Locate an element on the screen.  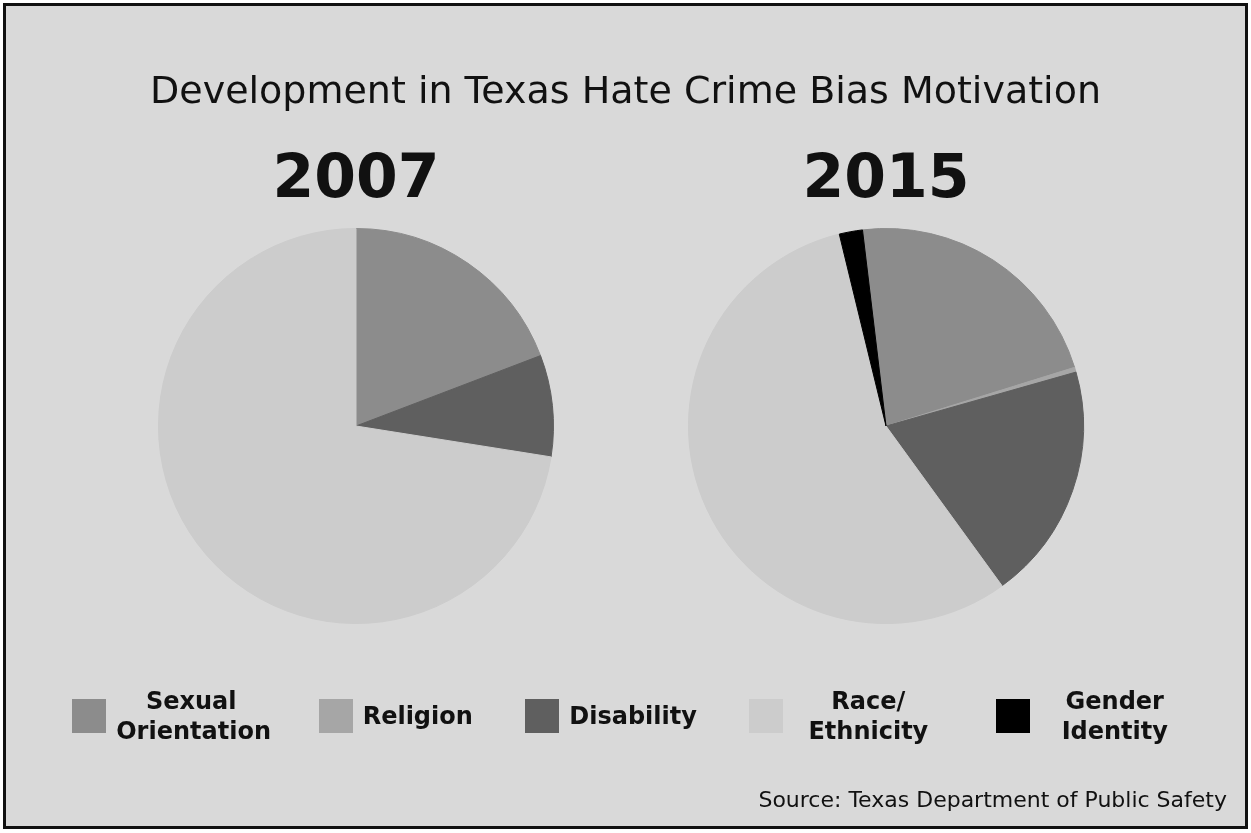
legend-label: Disability is located at coordinates (633, 716).